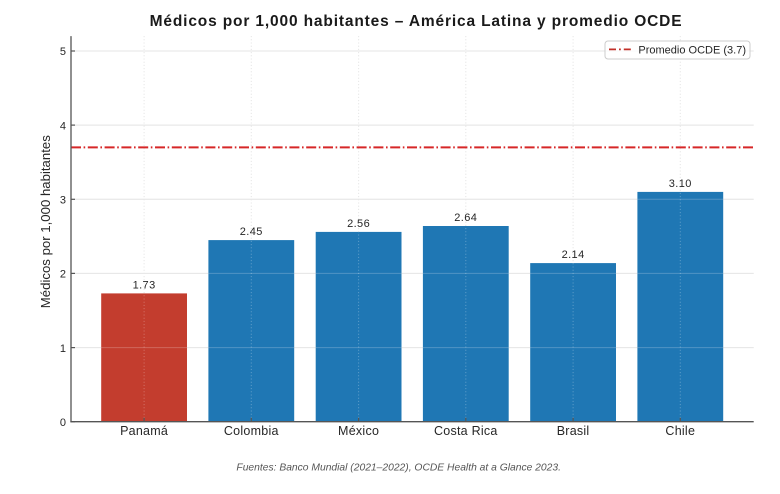 This screenshot has width=780, height=494. I want to click on svg-text: 0, so click(63, 423).